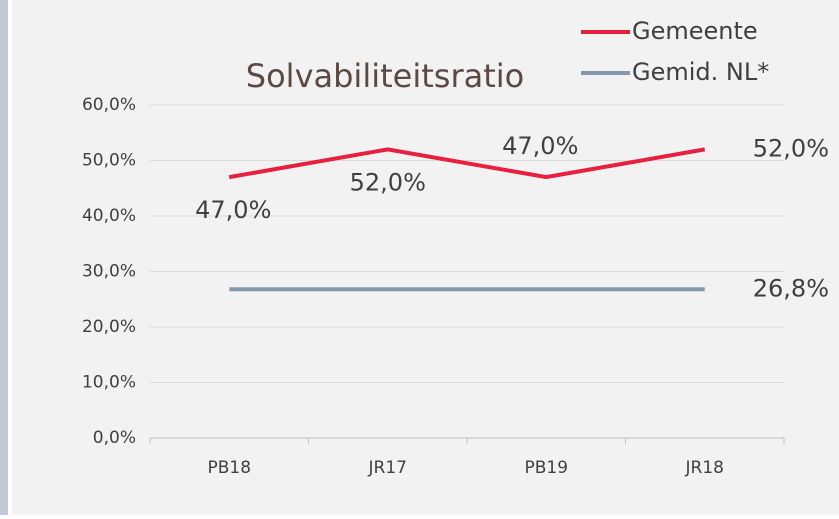  Describe the element at coordinates (229, 468) in the screenshot. I see `x-tick-label: PB18` at that location.